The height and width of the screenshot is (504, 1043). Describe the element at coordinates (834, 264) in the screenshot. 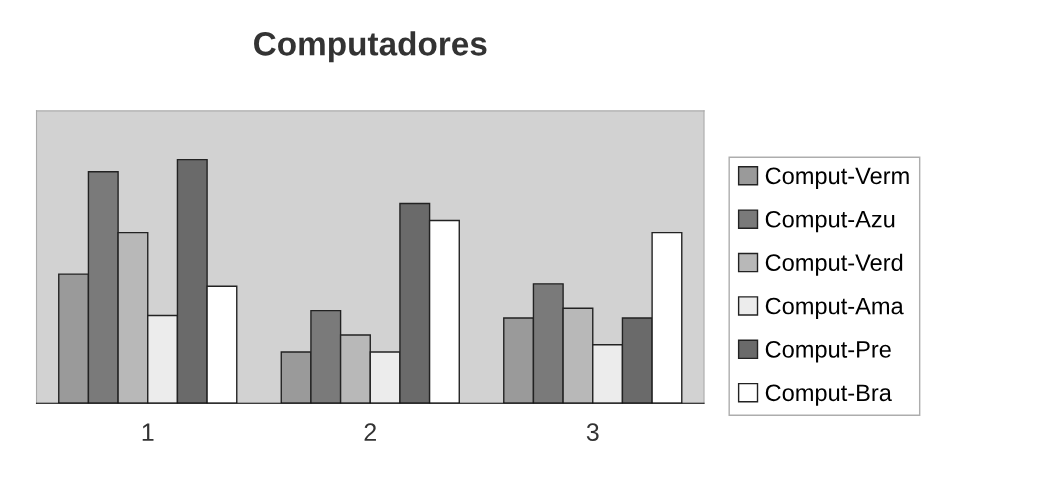

I see `legend-label: Comput-Verd` at that location.